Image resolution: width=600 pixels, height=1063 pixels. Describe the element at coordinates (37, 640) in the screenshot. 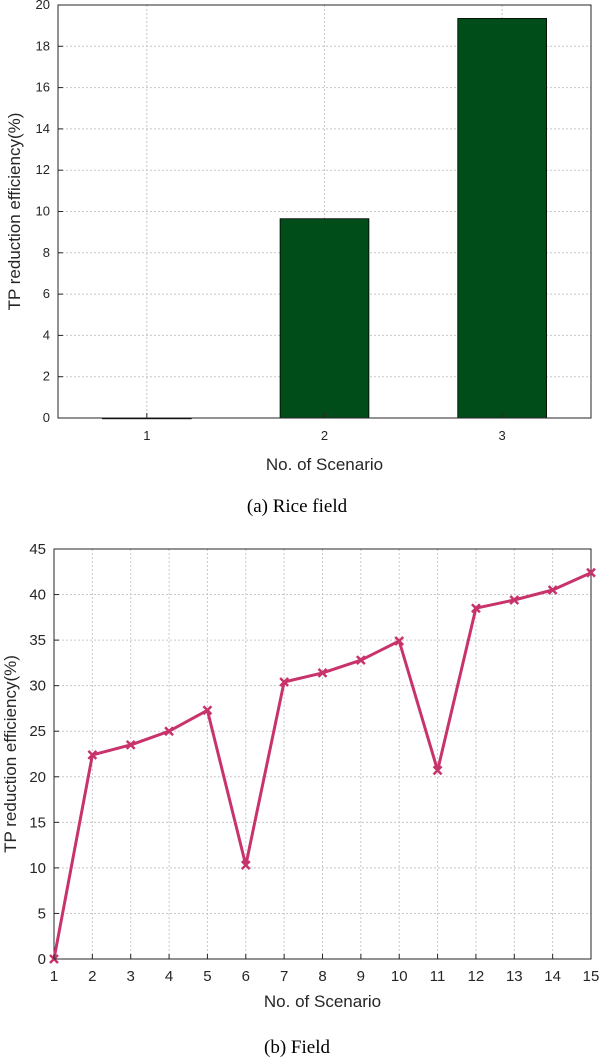

I see `y-tick-label: 35` at that location.